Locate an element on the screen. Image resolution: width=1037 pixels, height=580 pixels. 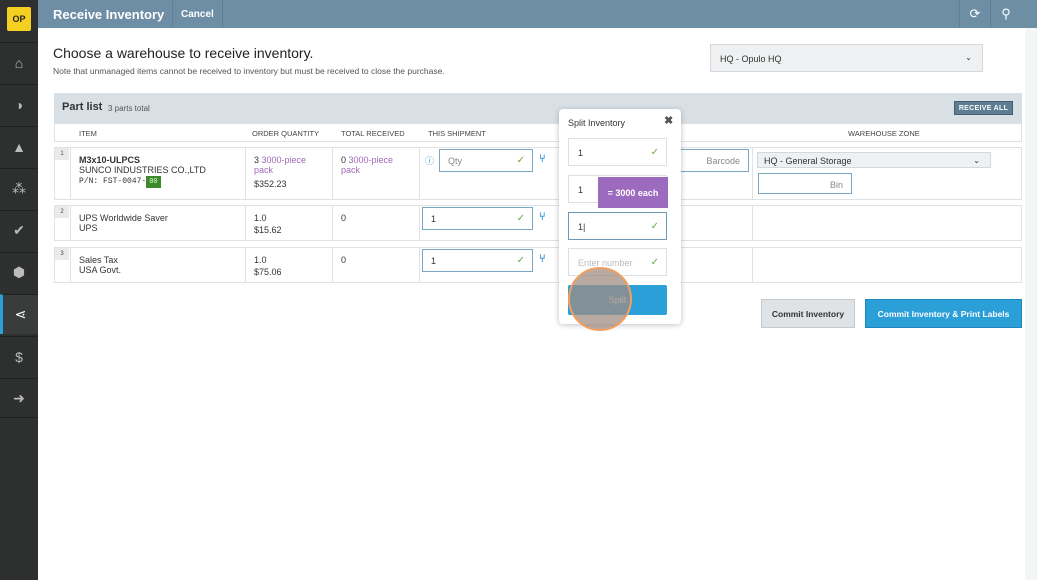
shipment-cell: ⓘ Qty ✓ ⑂ is located at coordinates (488, 173).